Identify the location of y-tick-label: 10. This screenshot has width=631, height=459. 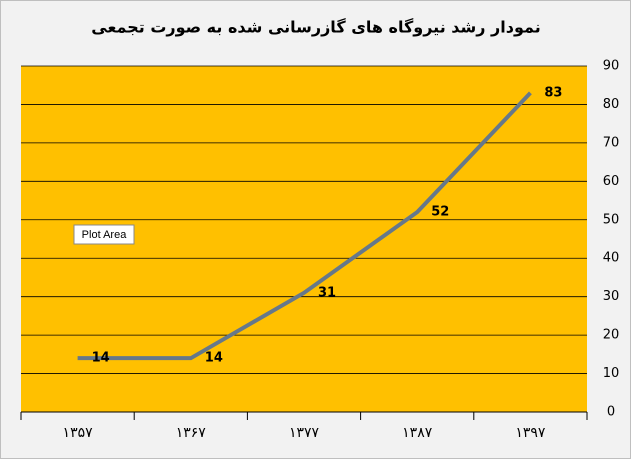
(611, 373).